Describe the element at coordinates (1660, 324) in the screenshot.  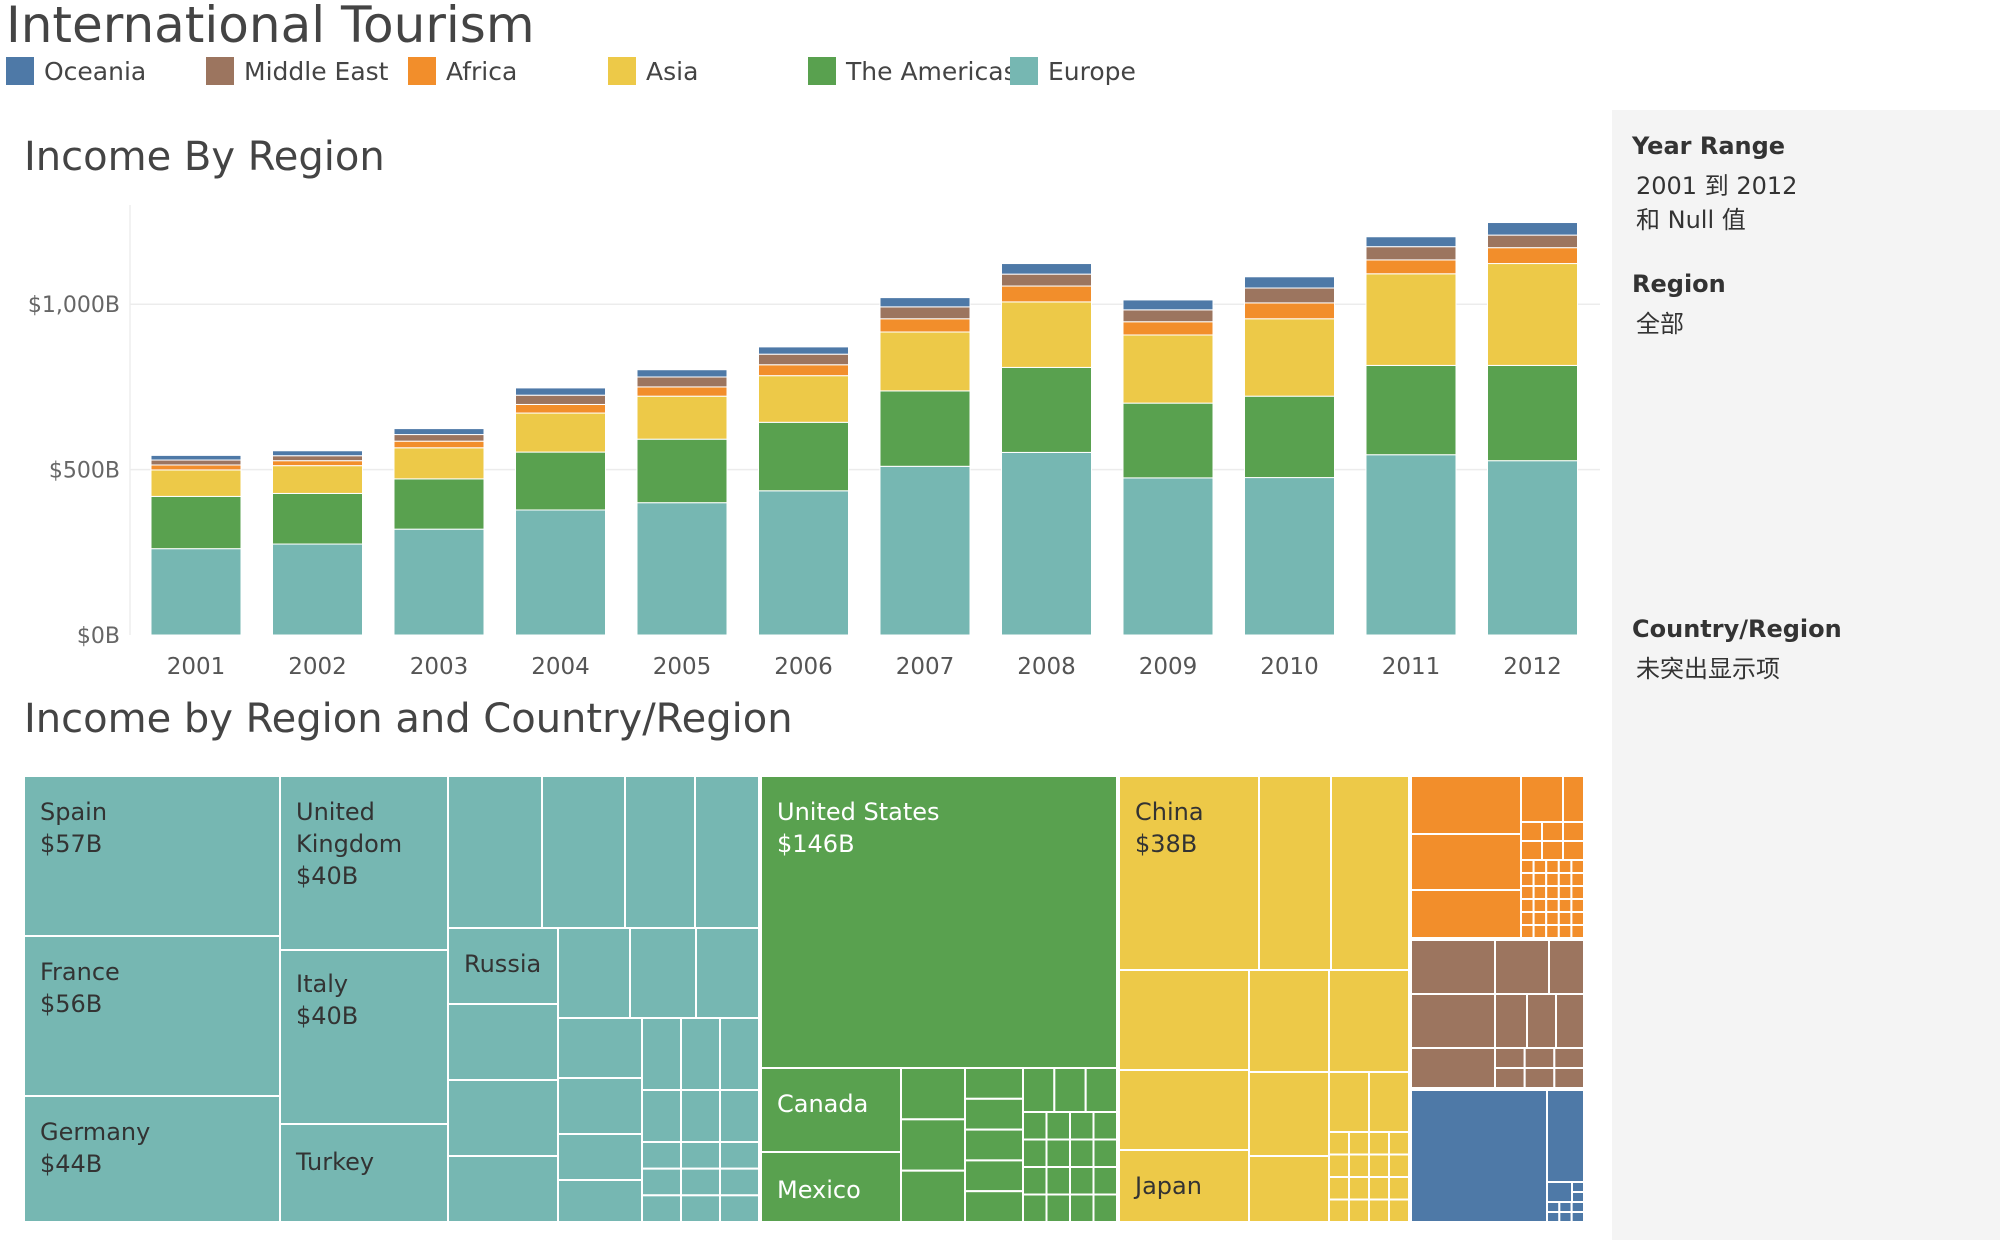
I see `region-filter-value: 全部` at that location.